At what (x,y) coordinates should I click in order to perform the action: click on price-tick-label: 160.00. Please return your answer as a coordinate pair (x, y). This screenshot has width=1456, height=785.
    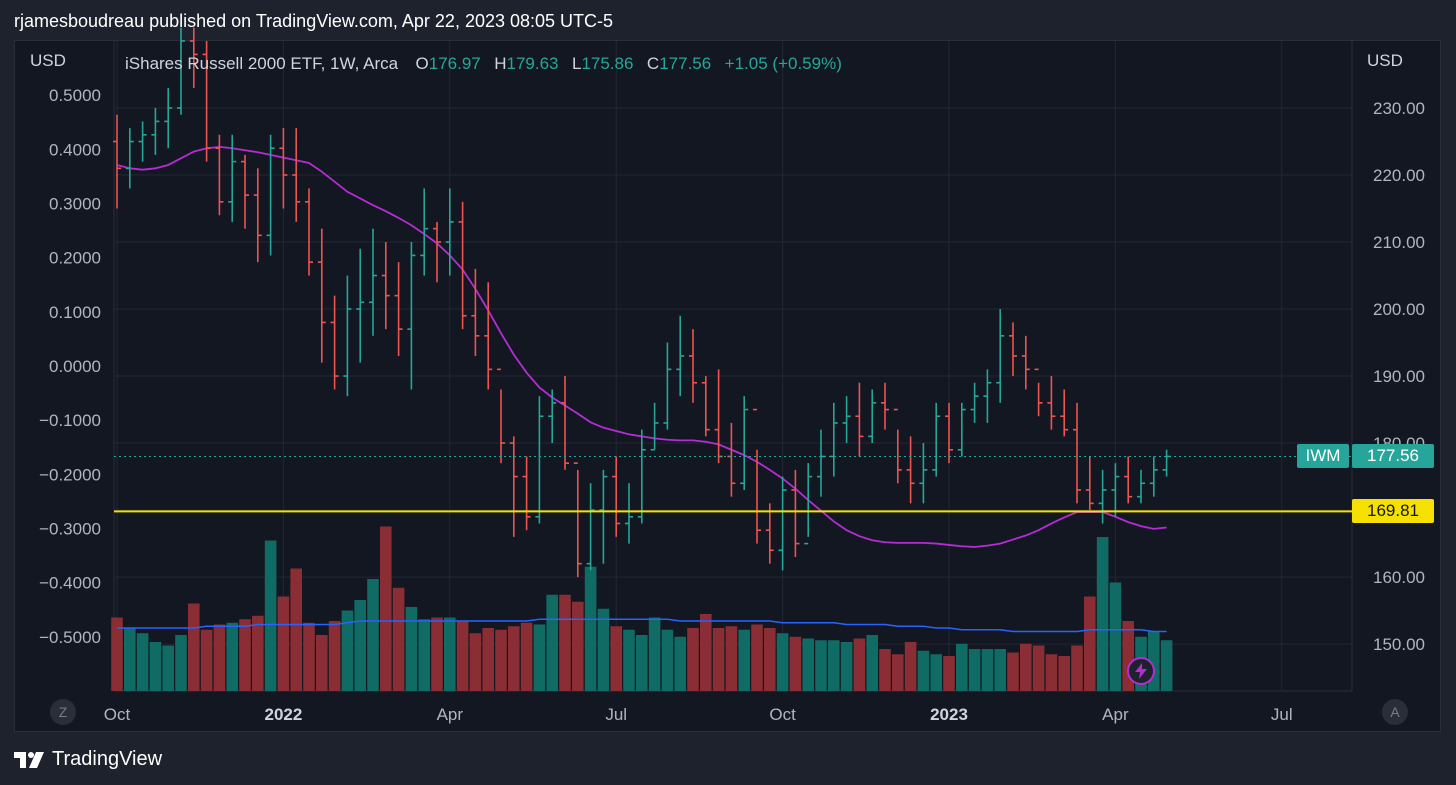
    Looking at the image, I should click on (1399, 577).